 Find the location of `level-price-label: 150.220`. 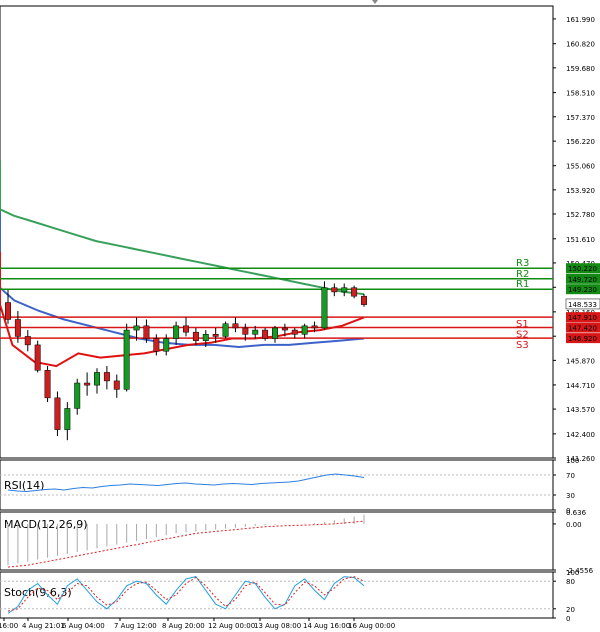

level-price-label: 150.220 is located at coordinates (582, 269).